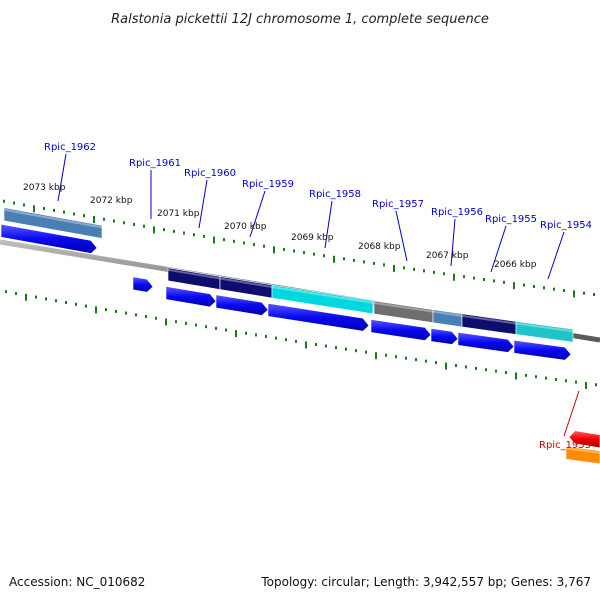  What do you see at coordinates (155, 163) in the screenshot?
I see `gene-label-rpic-1961: Rpic_1961` at bounding box center [155, 163].